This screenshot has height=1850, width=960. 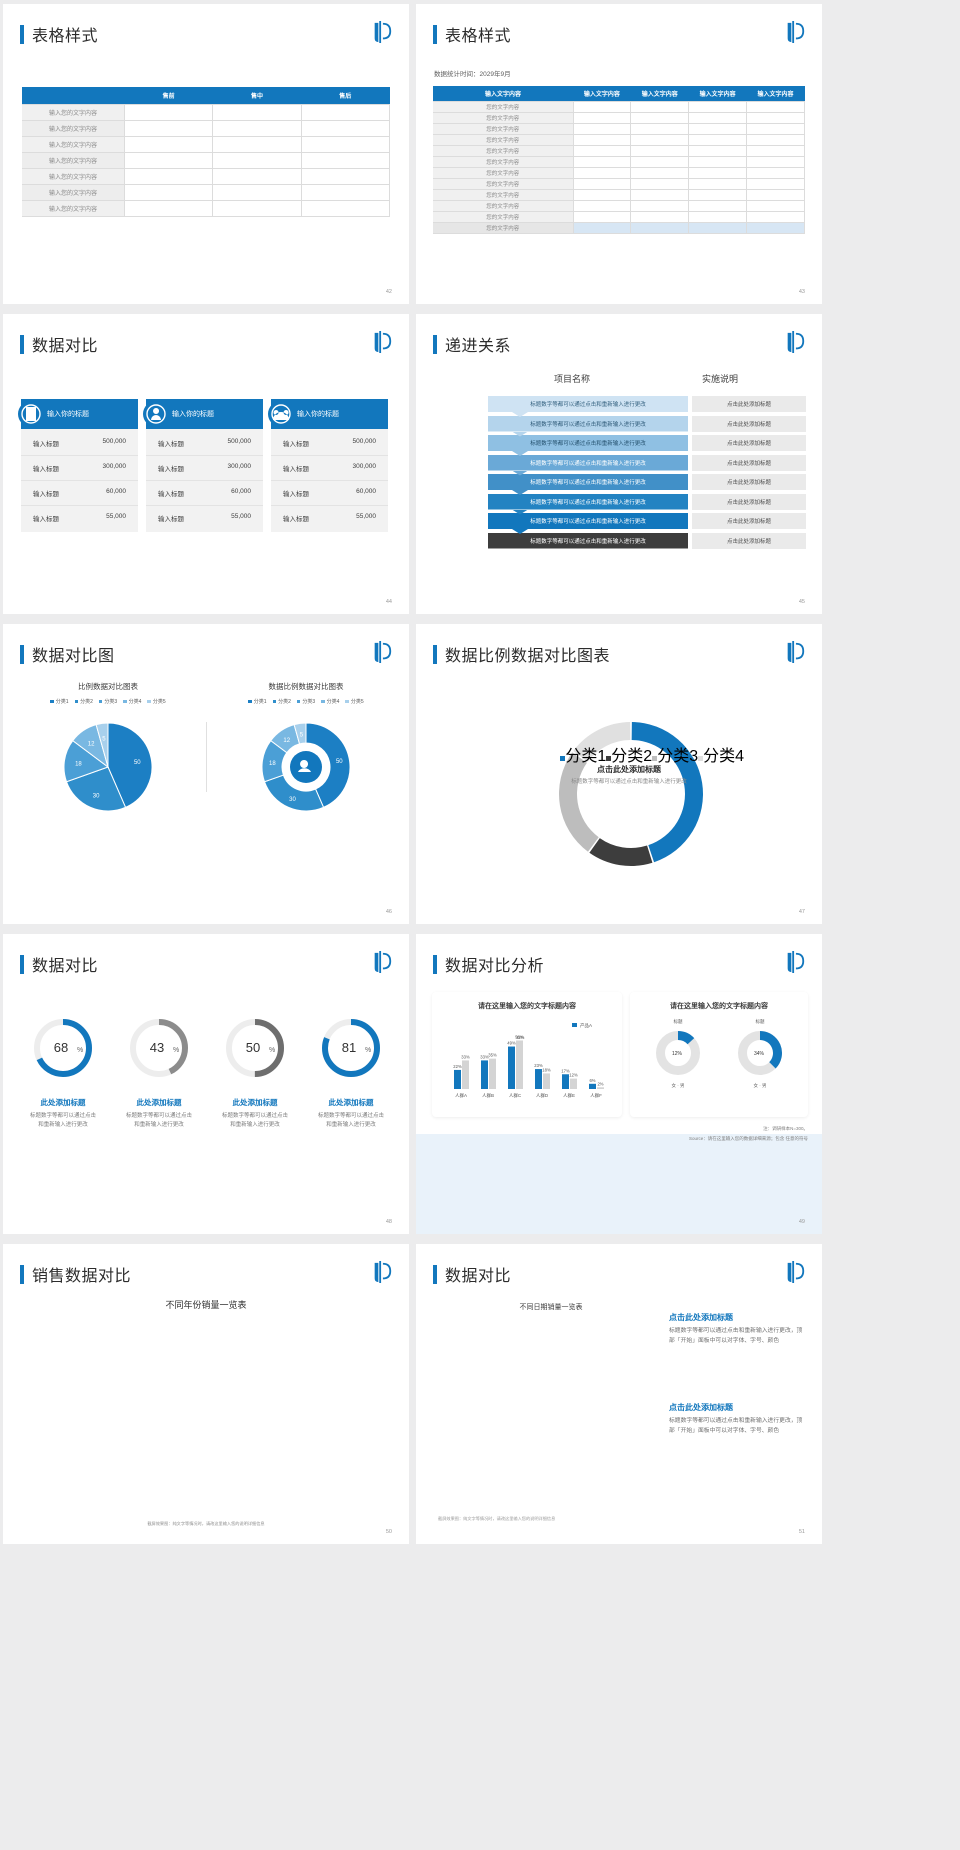 What do you see at coordinates (63, 1071) in the screenshot?
I see `progress-ring-item: 68% 此处添加标题 标题数字等都可以通过点击和重新输入进行更改` at bounding box center [63, 1071].